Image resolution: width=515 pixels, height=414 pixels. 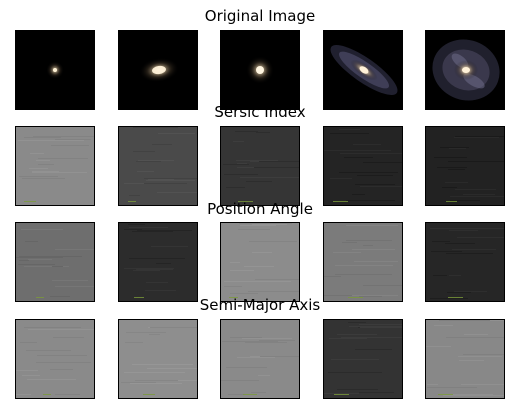 I want to click on galaxy-image, so click(x=158, y=70).